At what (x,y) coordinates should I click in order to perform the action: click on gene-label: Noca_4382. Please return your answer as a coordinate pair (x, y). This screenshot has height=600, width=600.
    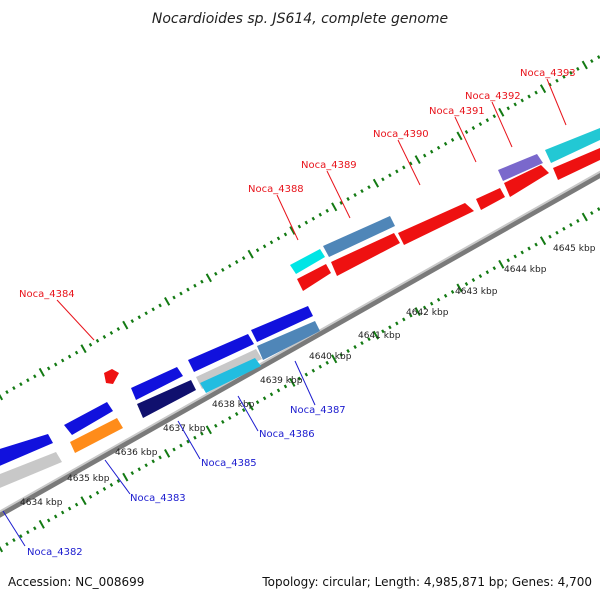
    Looking at the image, I should click on (55, 552).